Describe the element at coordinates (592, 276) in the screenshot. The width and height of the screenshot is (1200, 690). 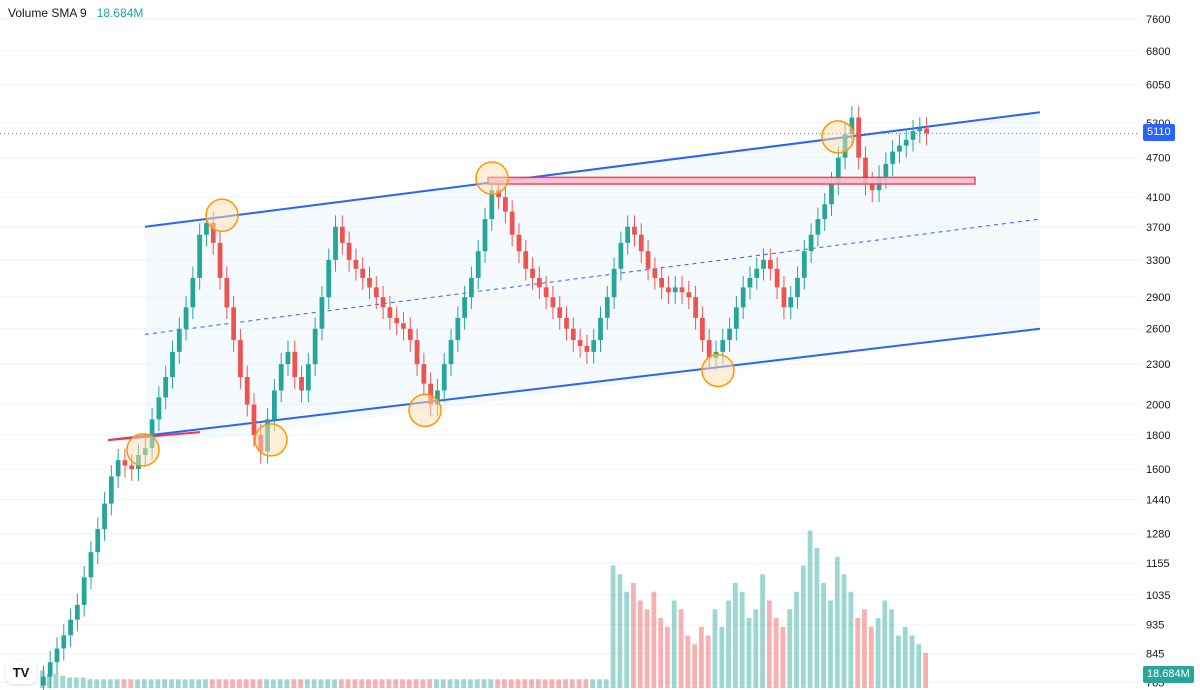
I see `channel-mid-line` at that location.